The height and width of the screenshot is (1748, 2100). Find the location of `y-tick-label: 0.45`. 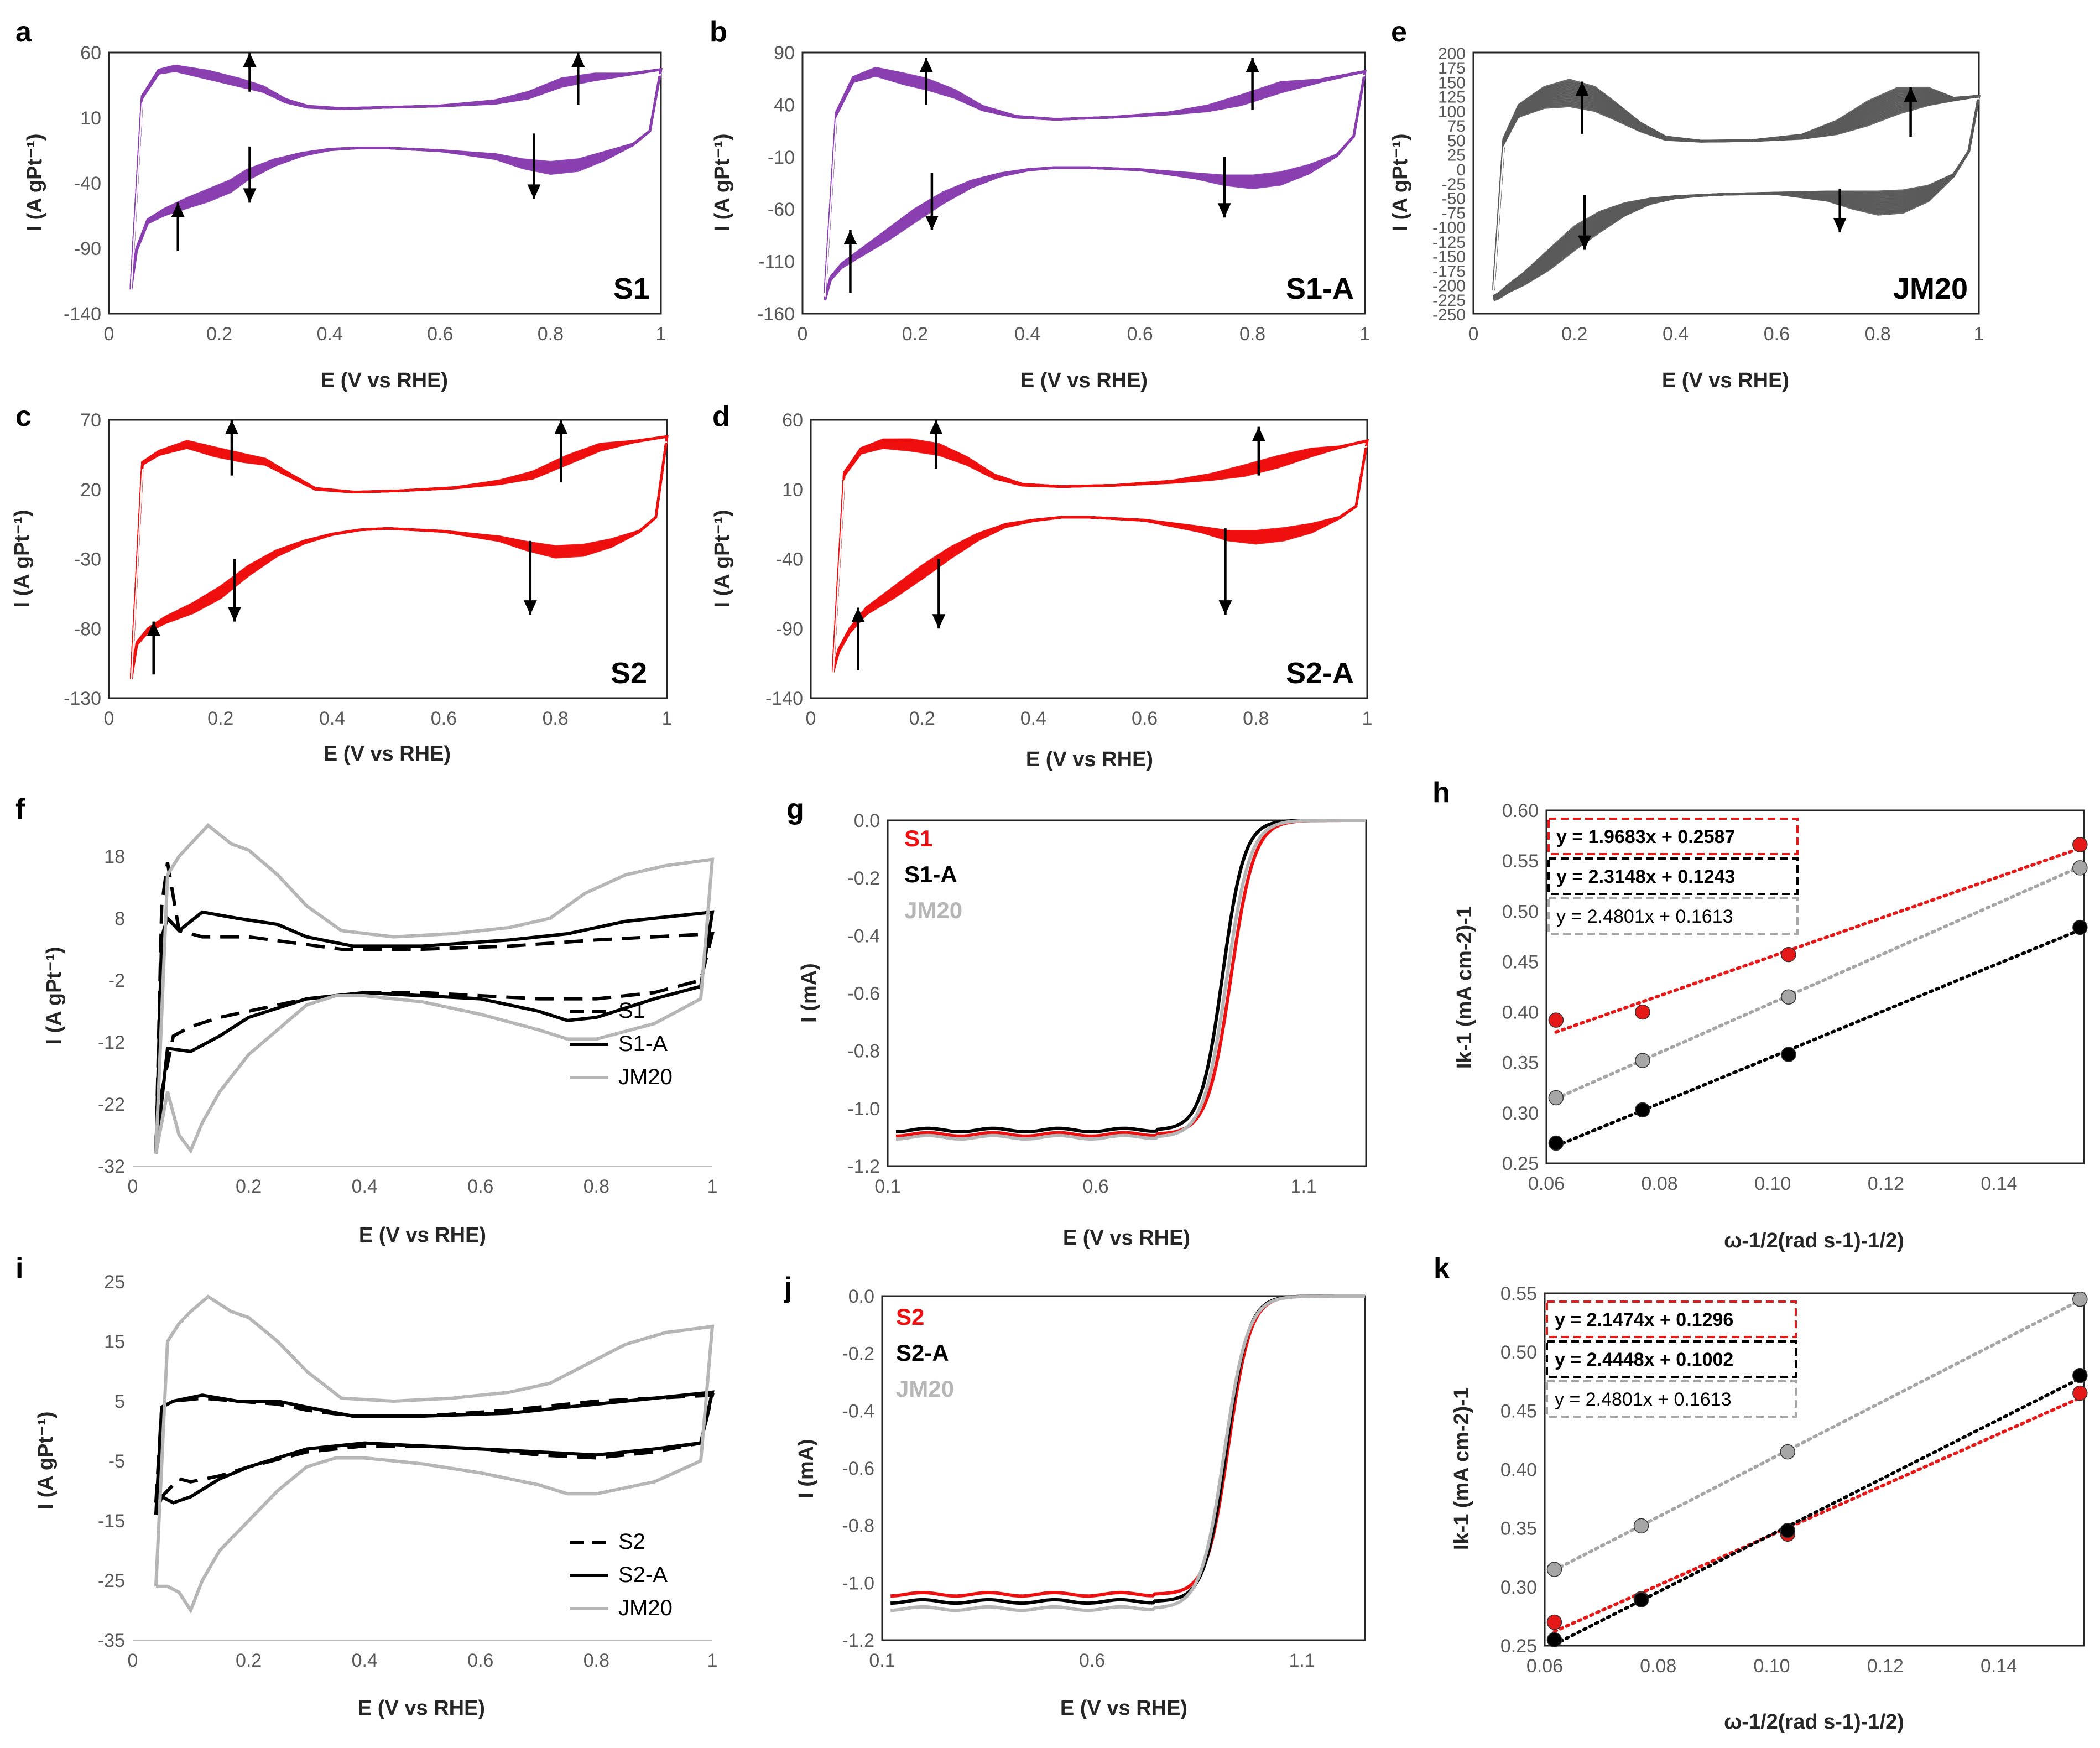

y-tick-label: 0.45 is located at coordinates (1518, 1411).